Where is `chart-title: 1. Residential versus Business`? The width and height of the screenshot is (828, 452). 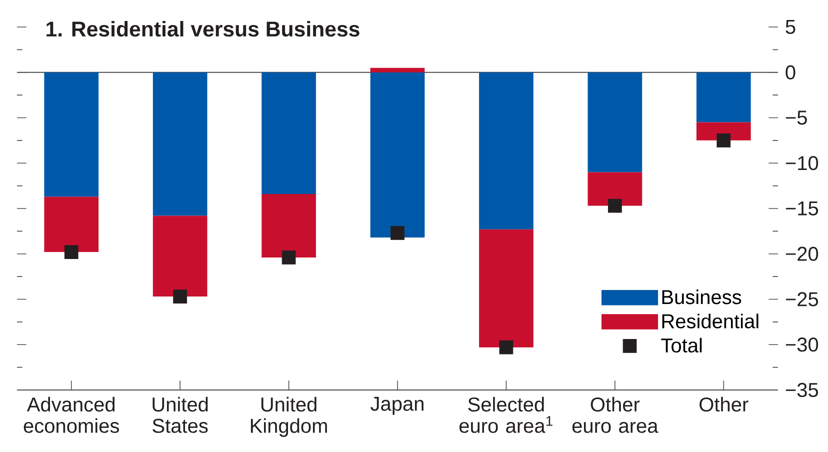 chart-title: 1. Residential versus Business is located at coordinates (203, 28).